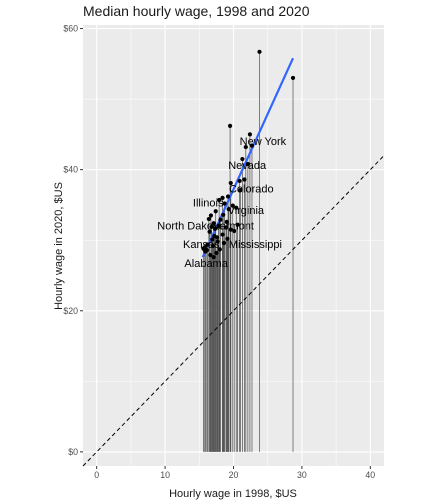 This screenshot has height=504, width=432. What do you see at coordinates (73, 452) in the screenshot?
I see `y-tick-label: $0` at bounding box center [73, 452].